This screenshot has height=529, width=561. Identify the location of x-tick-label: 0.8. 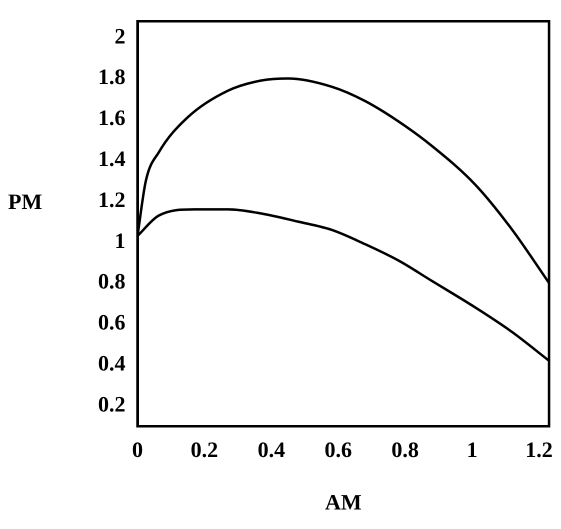
(405, 449).